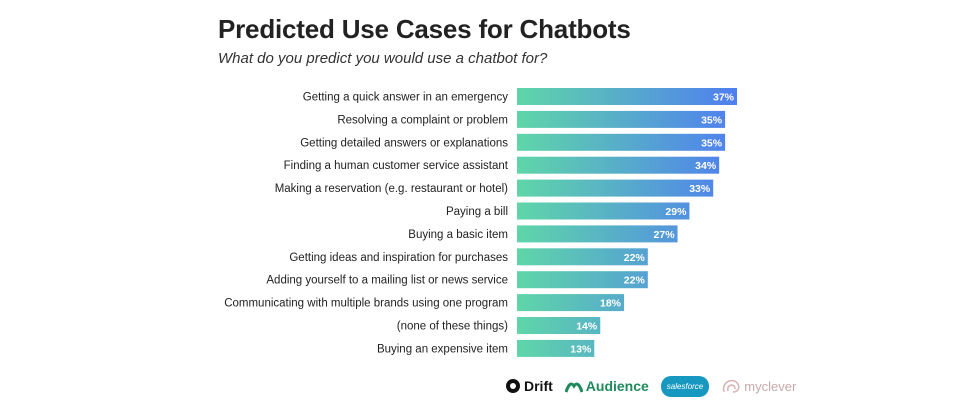 This screenshot has width=970, height=400. What do you see at coordinates (477, 212) in the screenshot?
I see `category-label: Paying a bill` at bounding box center [477, 212].